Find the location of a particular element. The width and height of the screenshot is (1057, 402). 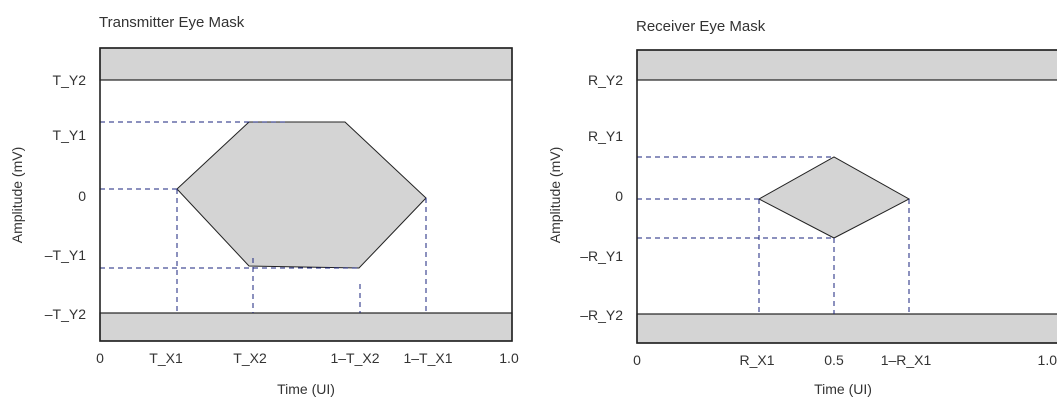

x-tick-r-zero: 0 is located at coordinates (637, 360).